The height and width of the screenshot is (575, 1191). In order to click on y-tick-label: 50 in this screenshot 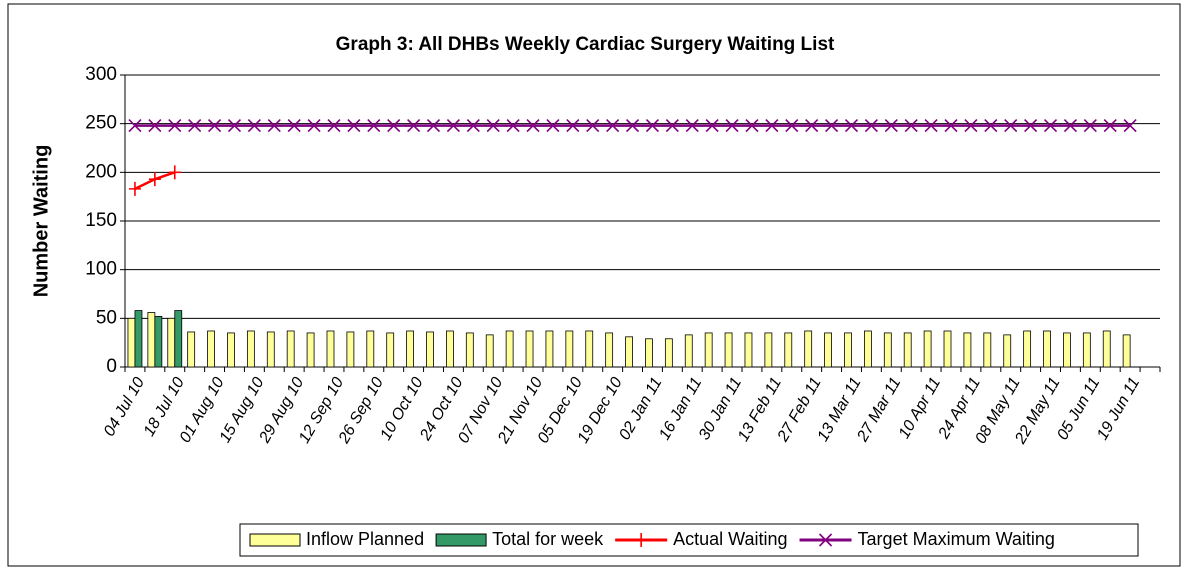, I will do `click(106, 317)`.